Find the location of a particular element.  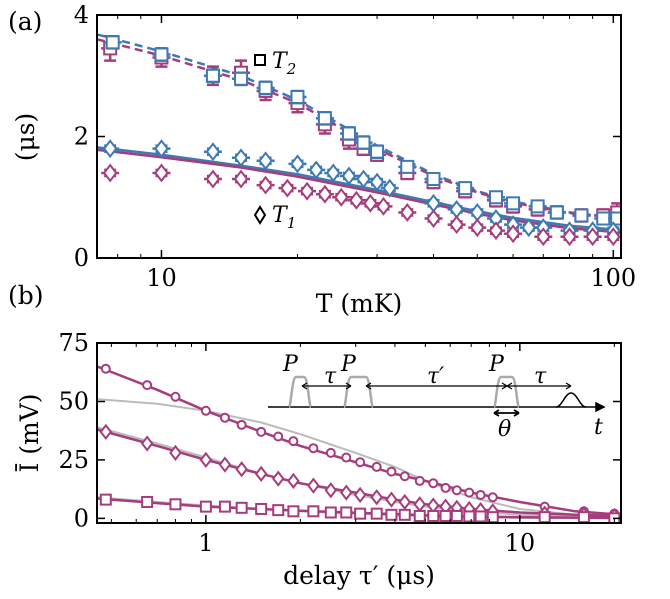

b-ytick-label-2: 50 is located at coordinates (73, 401).